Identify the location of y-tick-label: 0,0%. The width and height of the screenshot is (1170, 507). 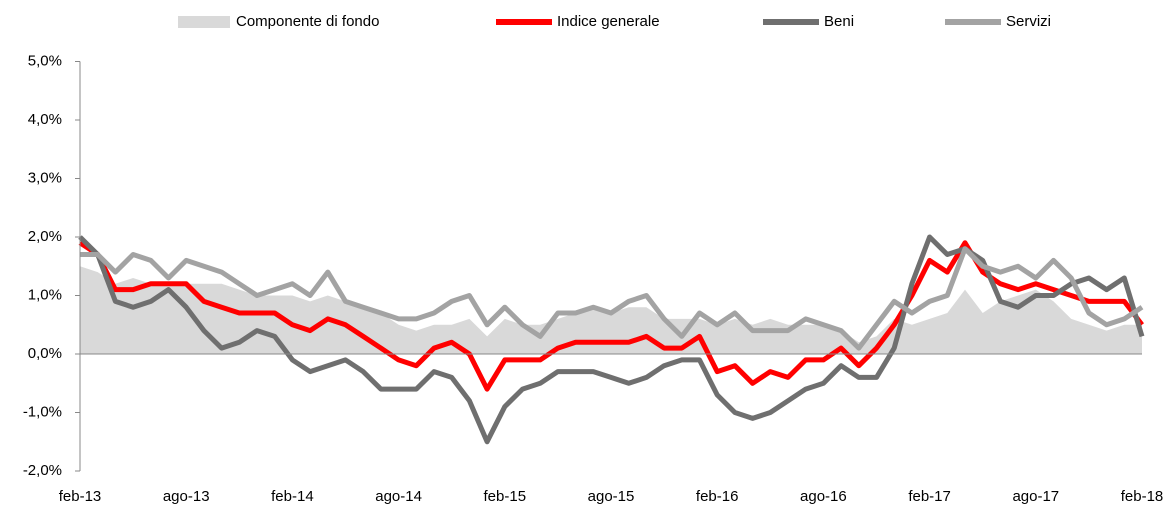
(45, 353).